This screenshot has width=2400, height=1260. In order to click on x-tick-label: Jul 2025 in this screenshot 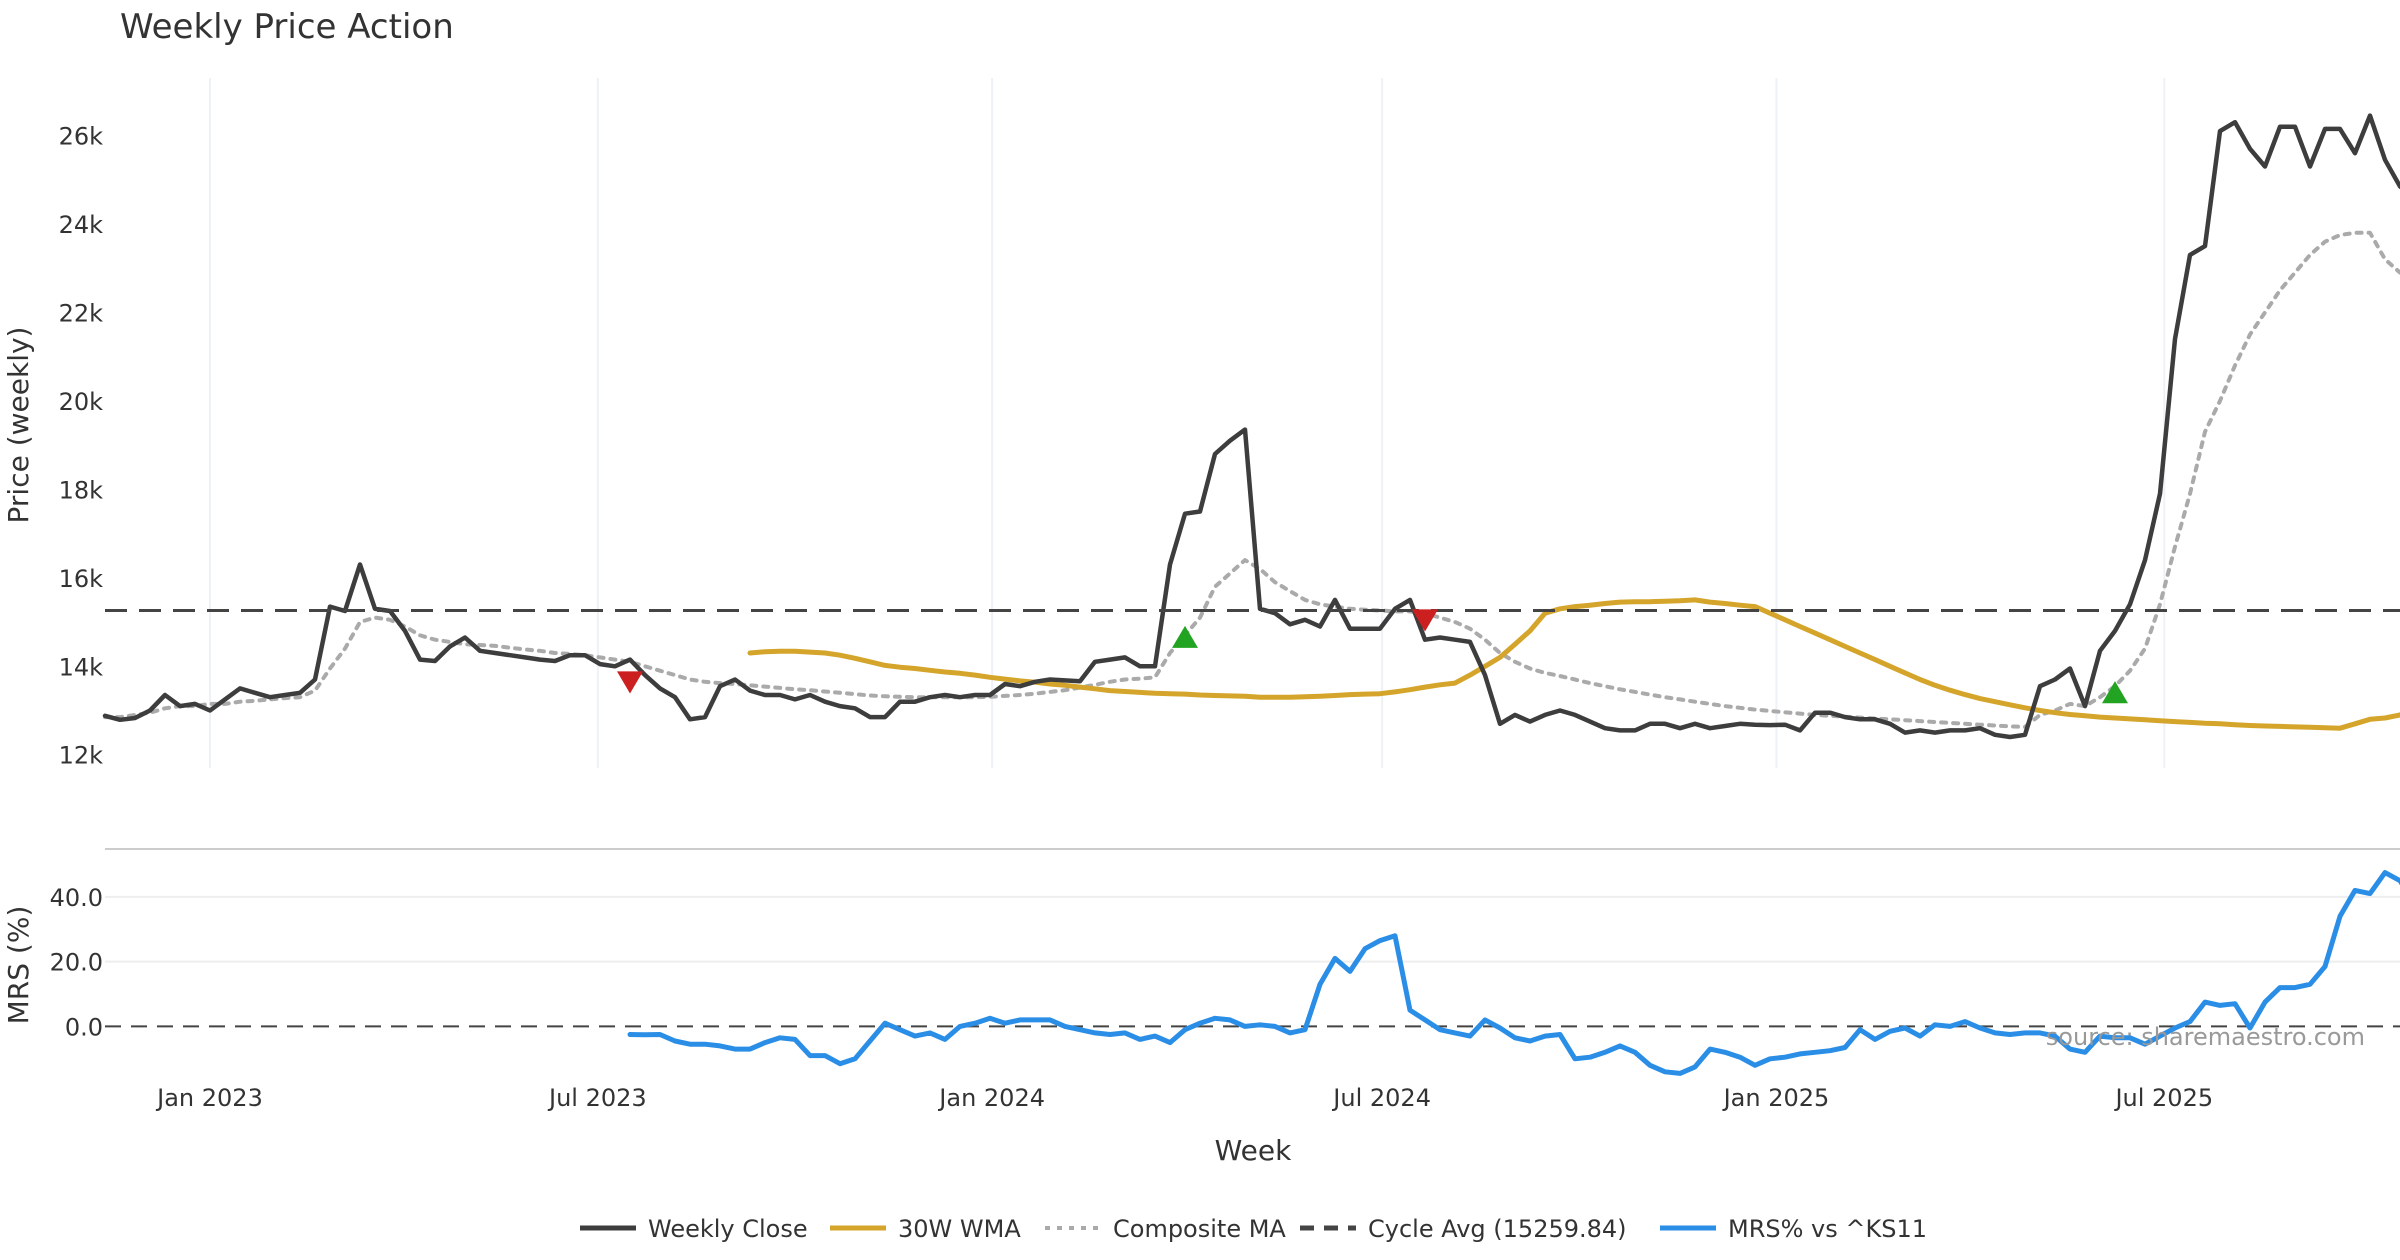, I will do `click(2163, 1098)`.